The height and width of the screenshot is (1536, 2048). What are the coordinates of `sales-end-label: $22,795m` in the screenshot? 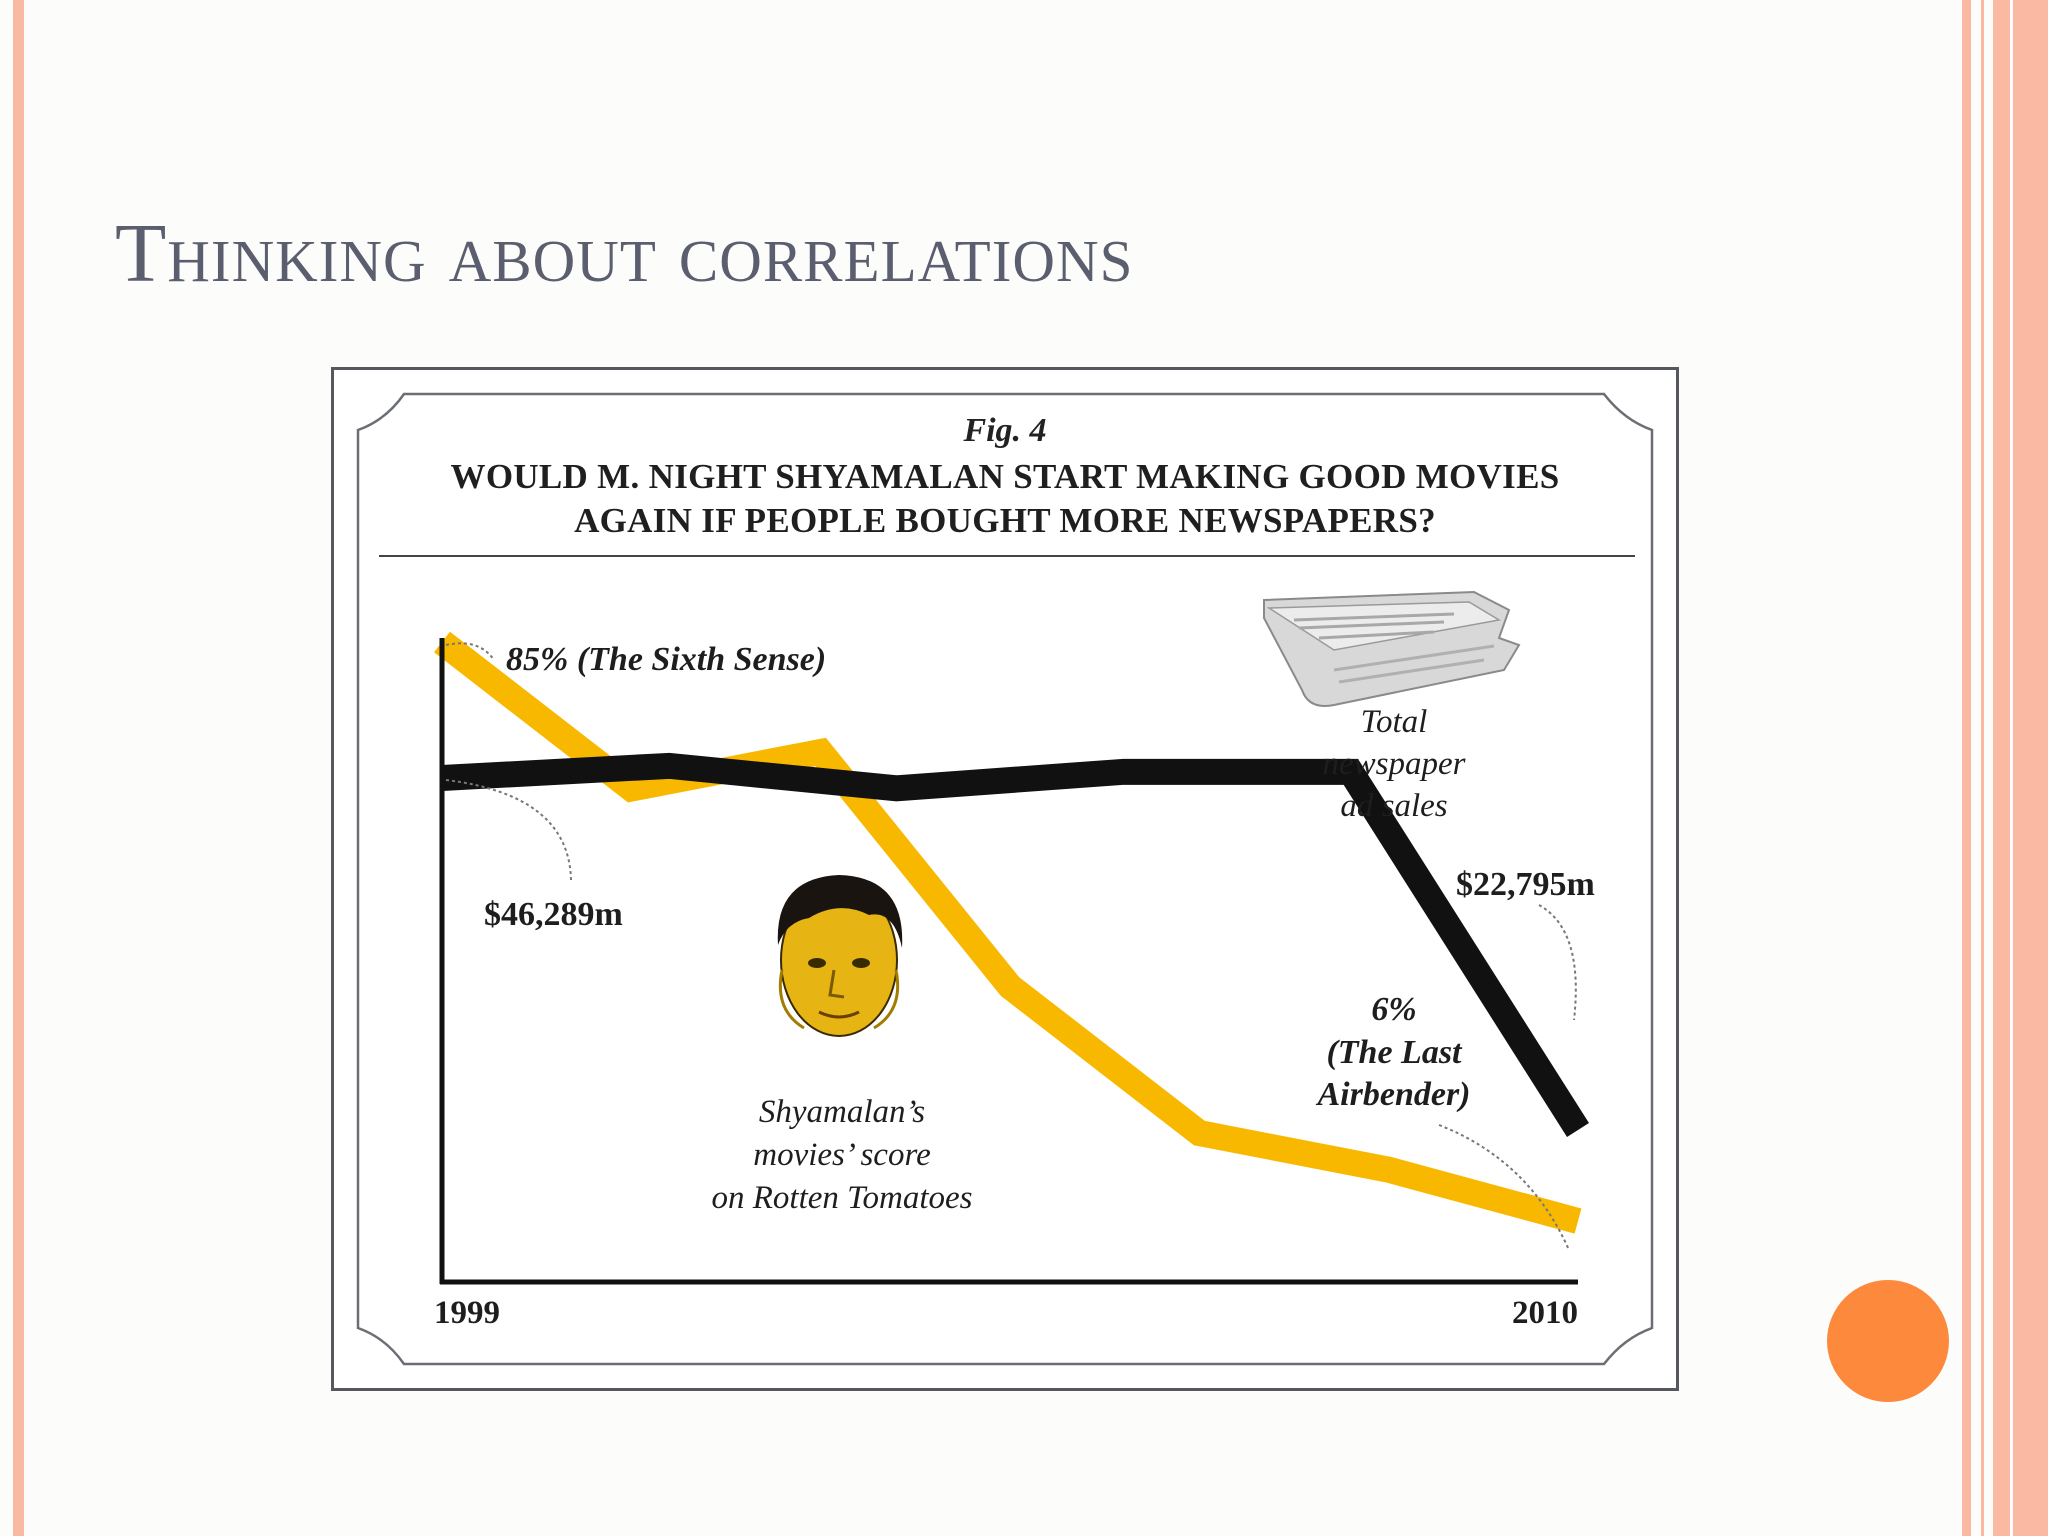 It's located at (1525, 884).